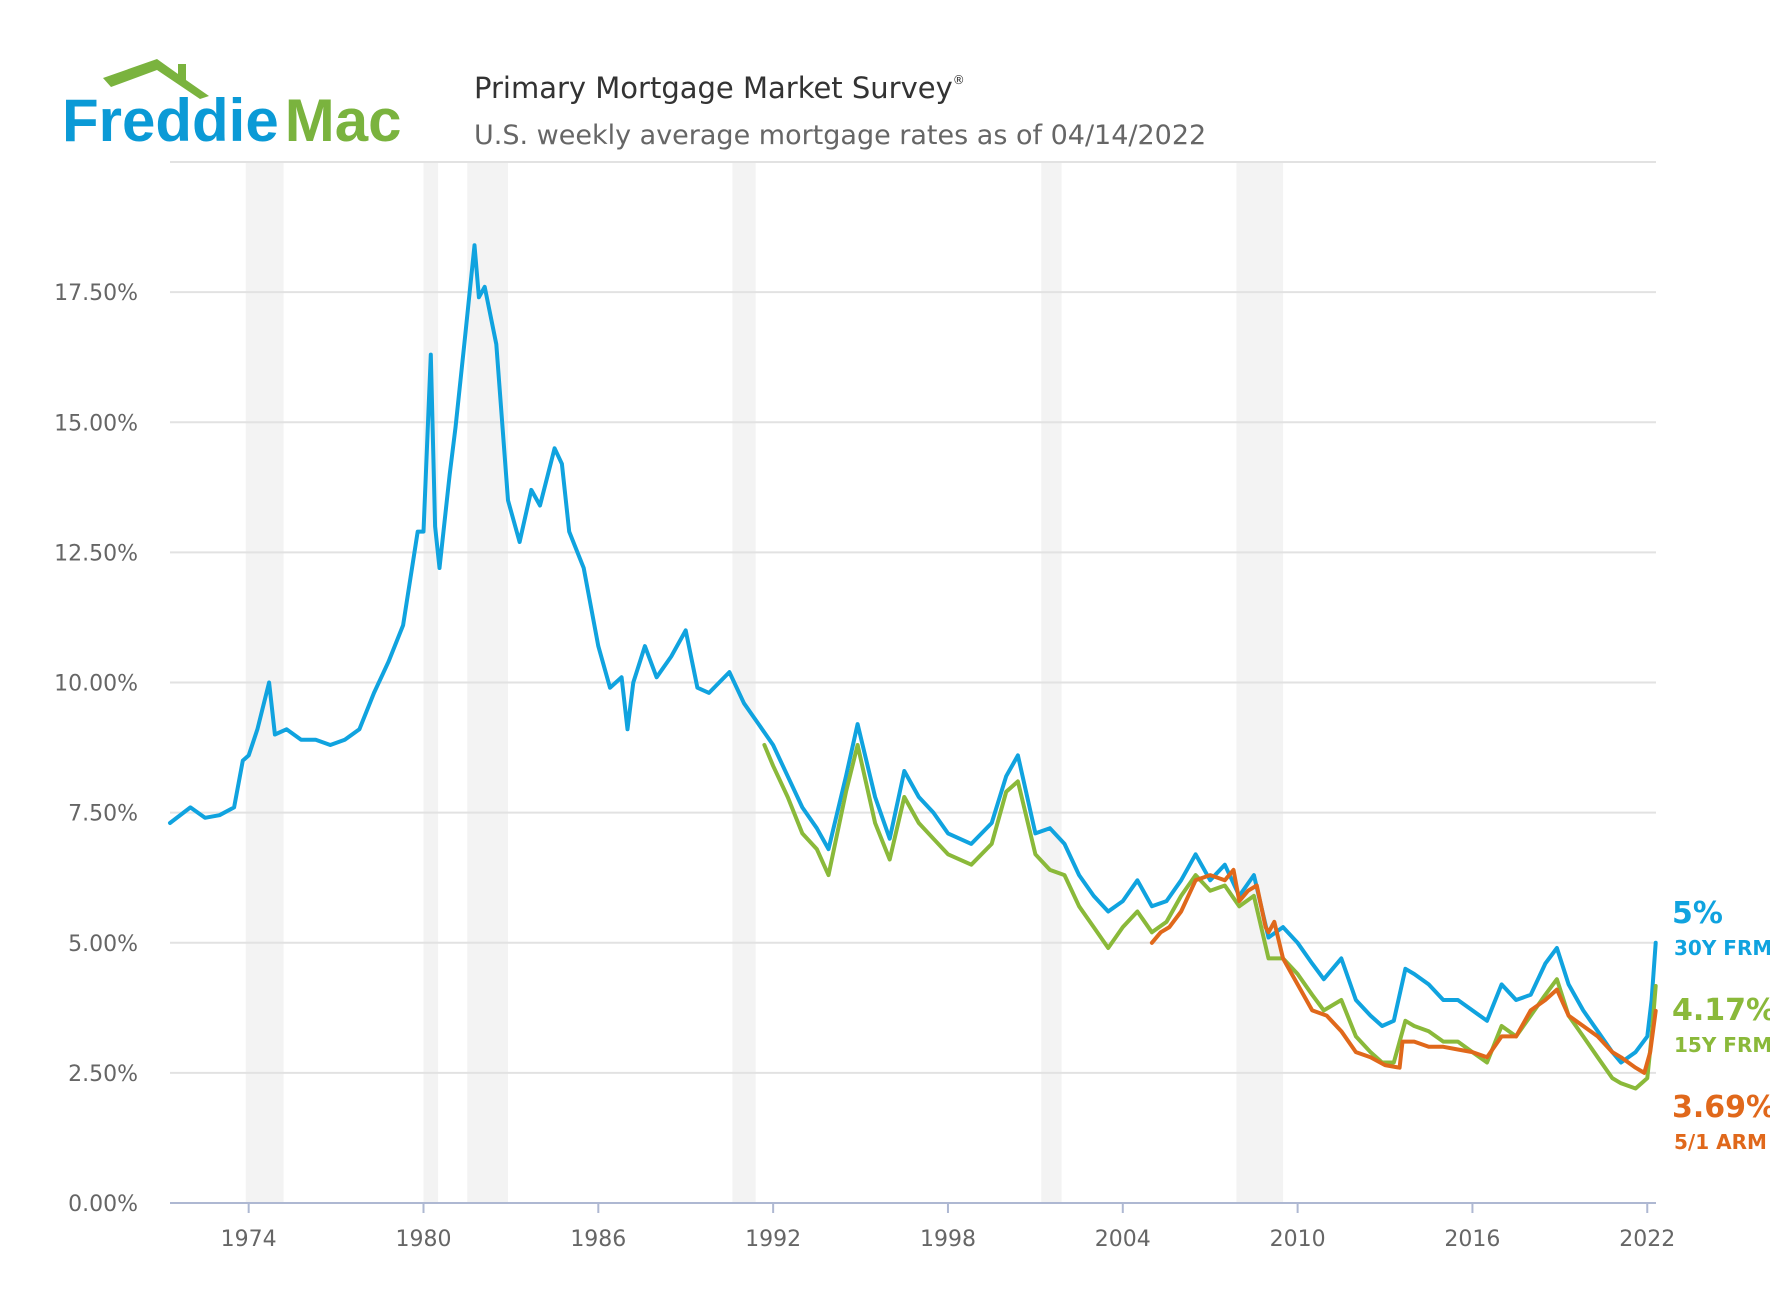 Image resolution: width=1770 pixels, height=1300 pixels. What do you see at coordinates (1123, 1239) in the screenshot?
I see `x-tick-label: 2004` at bounding box center [1123, 1239].